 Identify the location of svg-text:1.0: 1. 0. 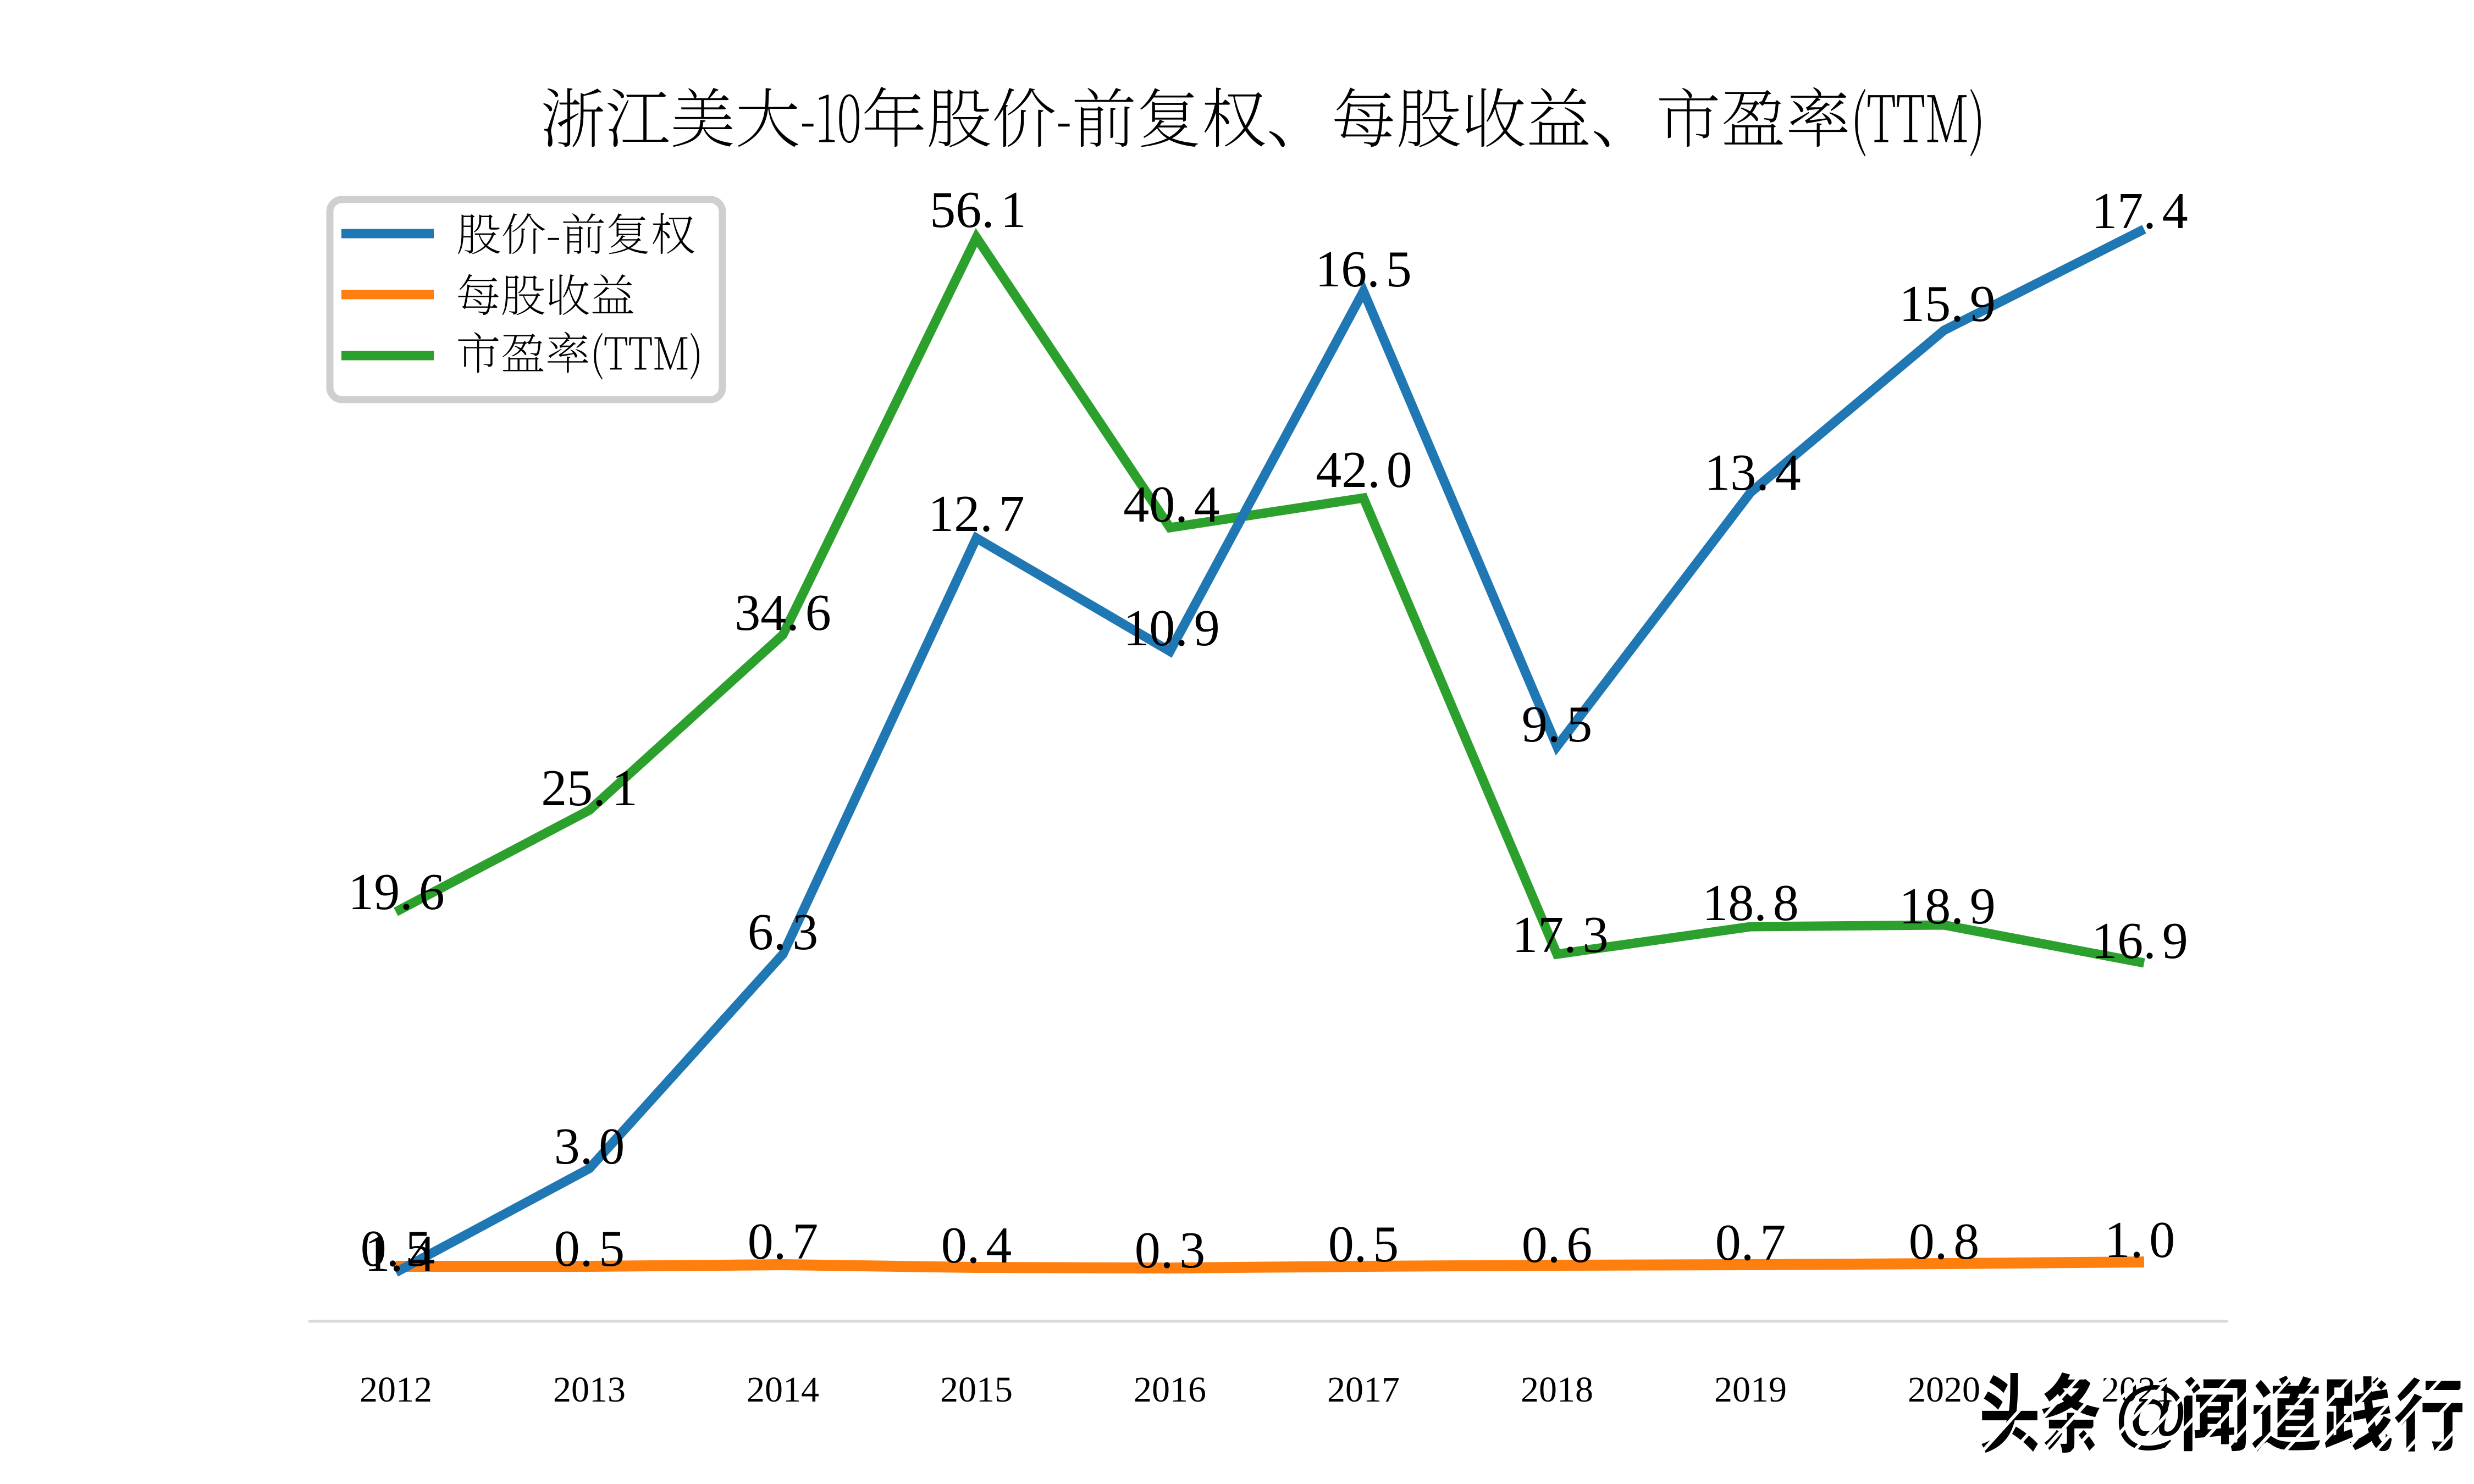
(2140, 1240).